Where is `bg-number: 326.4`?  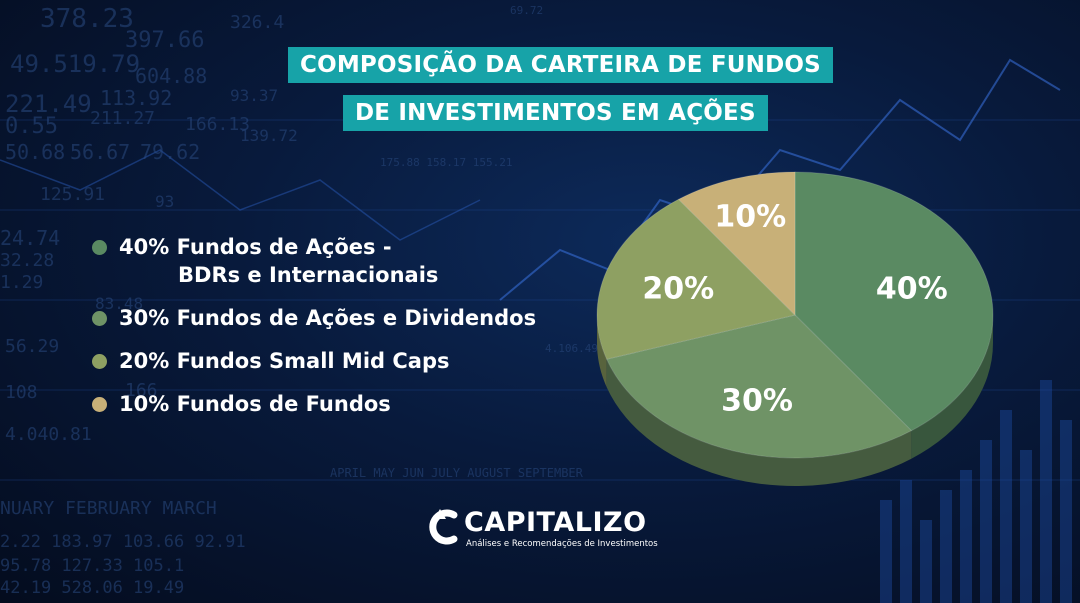
bg-number: 326.4 is located at coordinates (257, 22).